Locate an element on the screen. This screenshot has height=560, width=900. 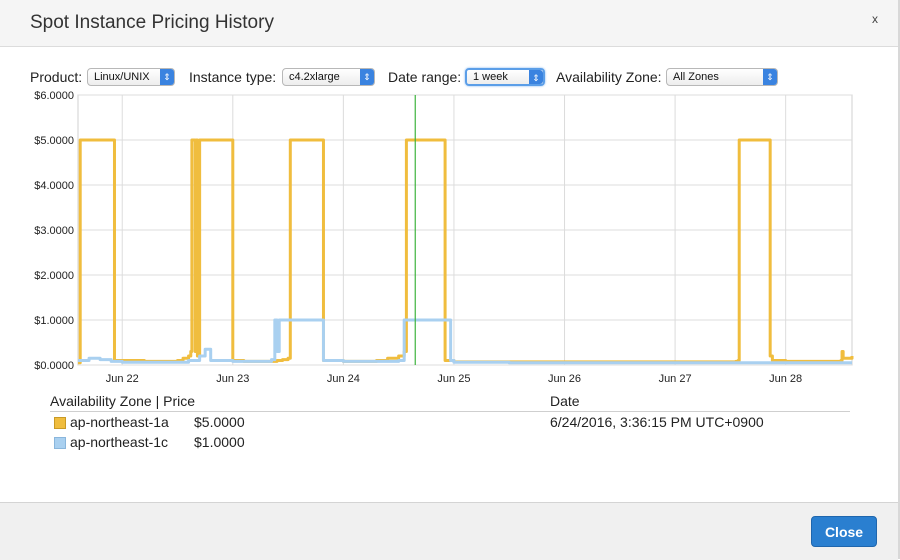
x-tick-label: Jun 26 is located at coordinates (564, 379).